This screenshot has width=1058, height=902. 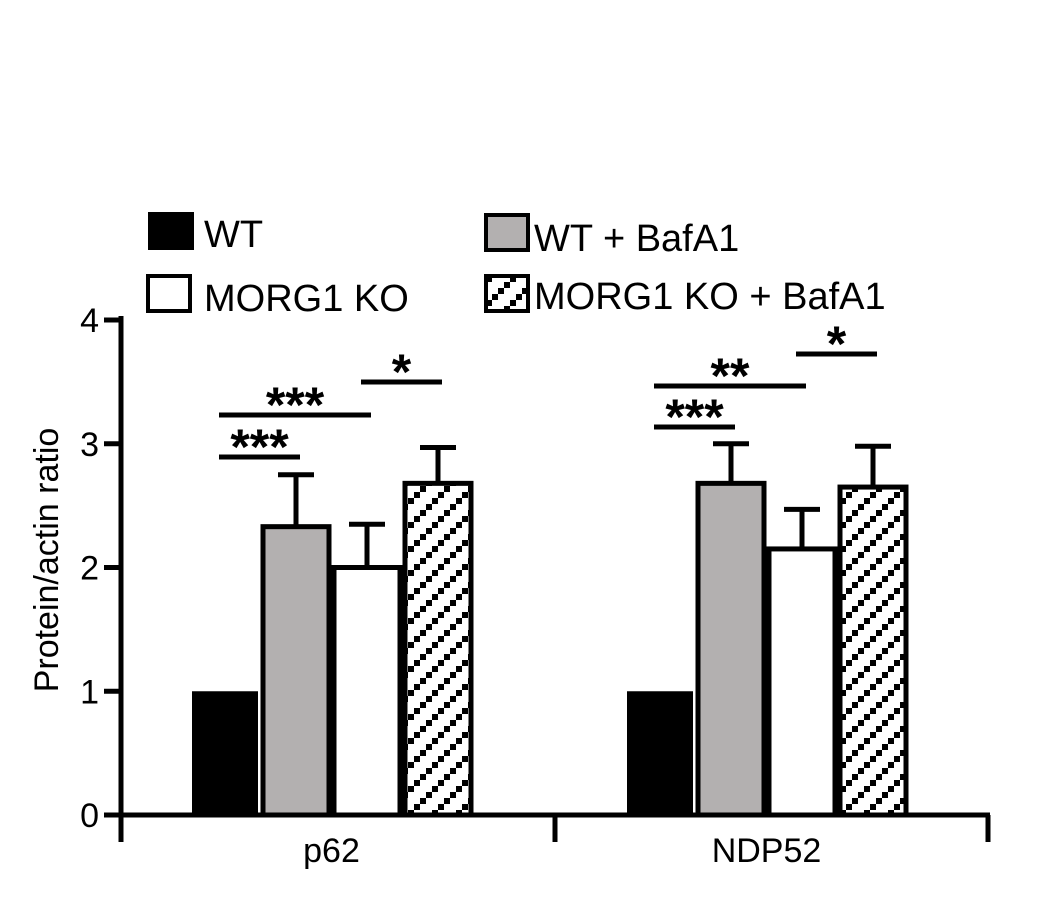 What do you see at coordinates (516, 266) in the screenshot?
I see `legend: WT WT + BafA1 MORG1 KO MORG1 KO + BafA1` at bounding box center [516, 266].